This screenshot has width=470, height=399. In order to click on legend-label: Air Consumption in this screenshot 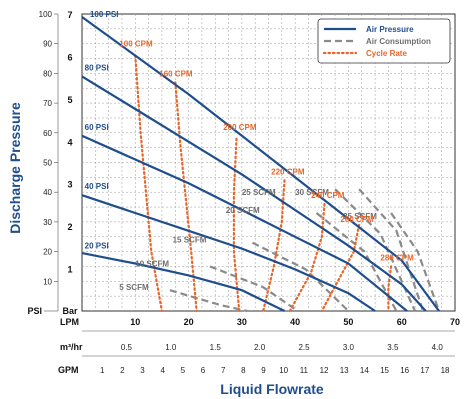, I will do `click(398, 41)`.